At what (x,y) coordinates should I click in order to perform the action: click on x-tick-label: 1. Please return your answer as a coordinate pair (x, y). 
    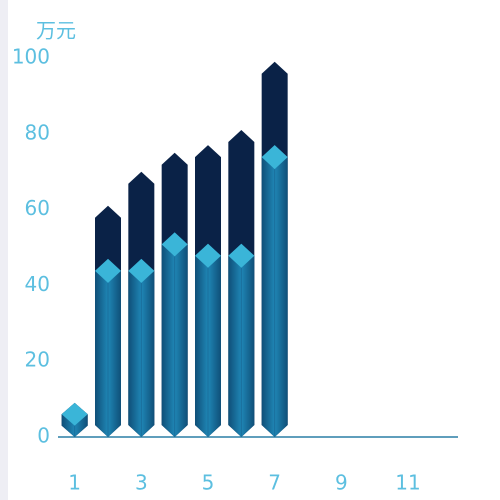
    Looking at the image, I should click on (74, 483).